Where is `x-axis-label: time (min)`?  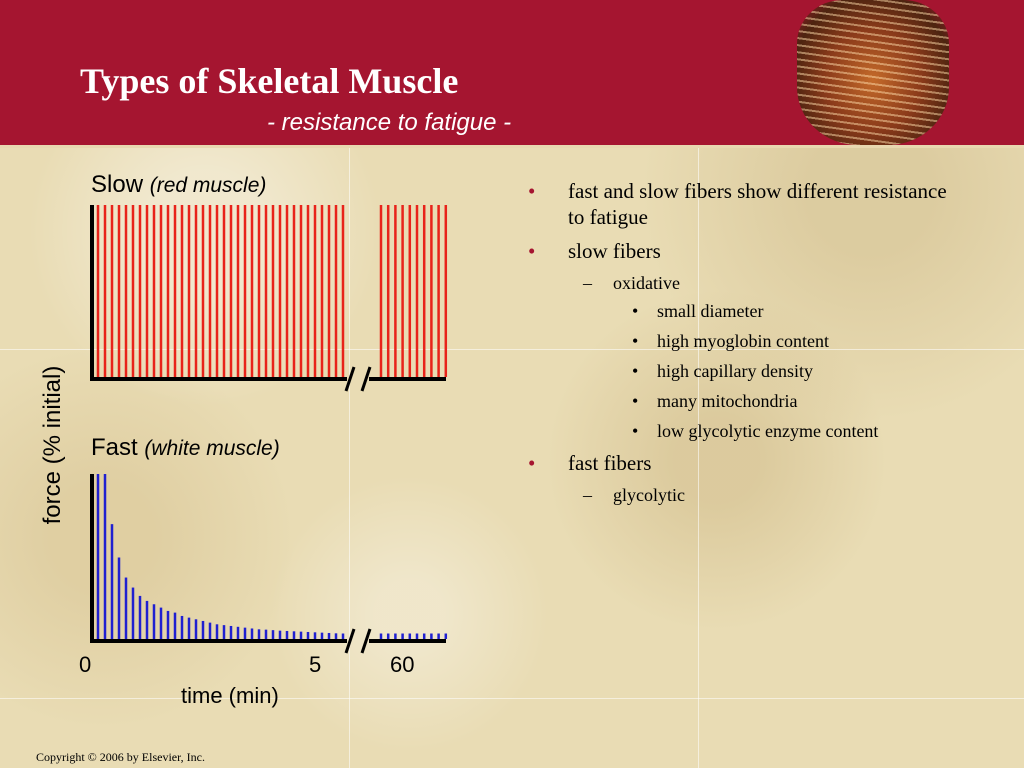 x-axis-label: time (min) is located at coordinates (230, 695).